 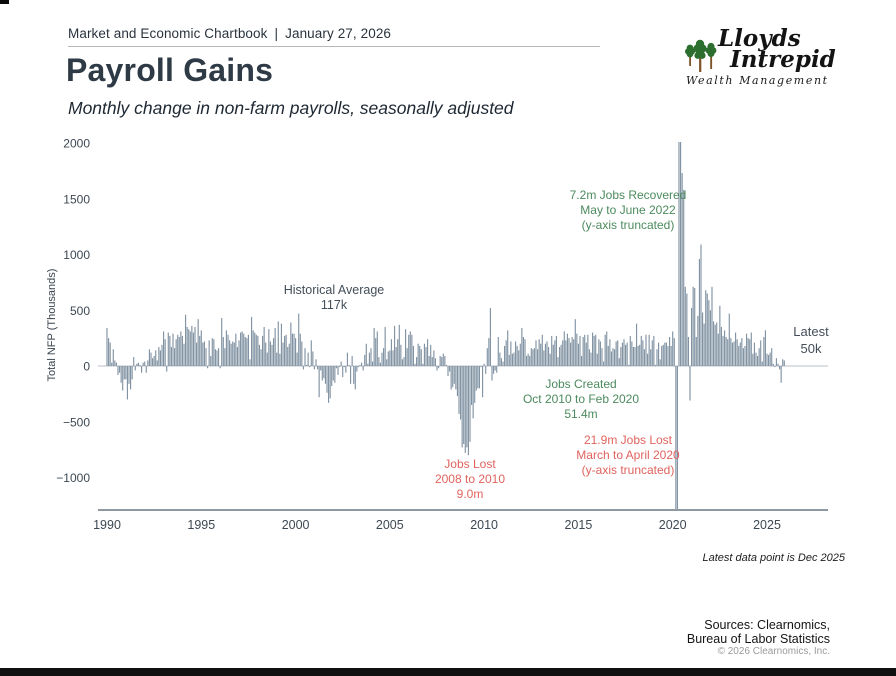 I want to click on logo-tagline: Wealth Management, so click(x=757, y=80).